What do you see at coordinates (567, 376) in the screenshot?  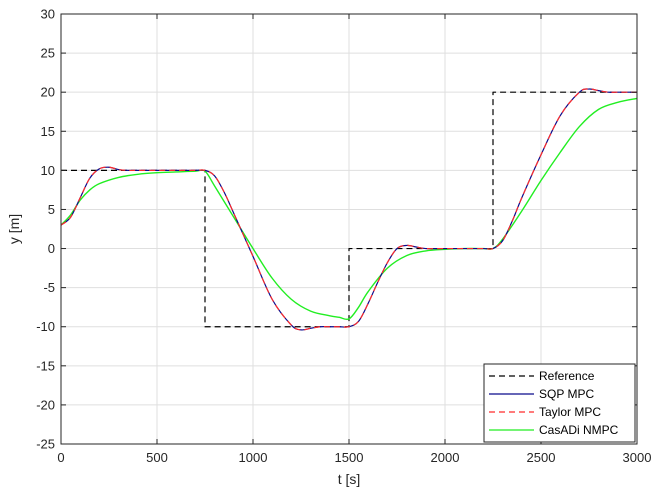 I see `legend-item-reference-label: Reference` at bounding box center [567, 376].